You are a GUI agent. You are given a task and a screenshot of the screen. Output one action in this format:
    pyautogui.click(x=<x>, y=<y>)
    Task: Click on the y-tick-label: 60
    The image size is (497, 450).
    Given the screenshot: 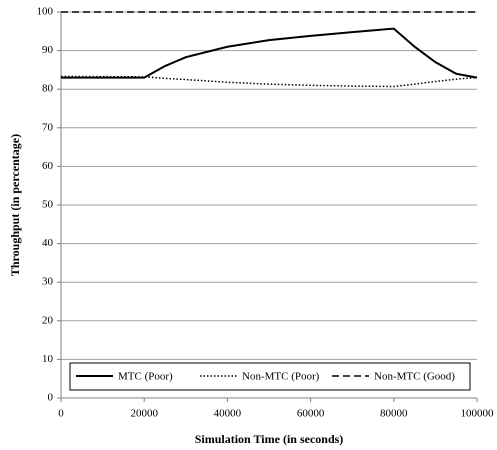 What is the action you would take?
    pyautogui.click(x=48, y=166)
    